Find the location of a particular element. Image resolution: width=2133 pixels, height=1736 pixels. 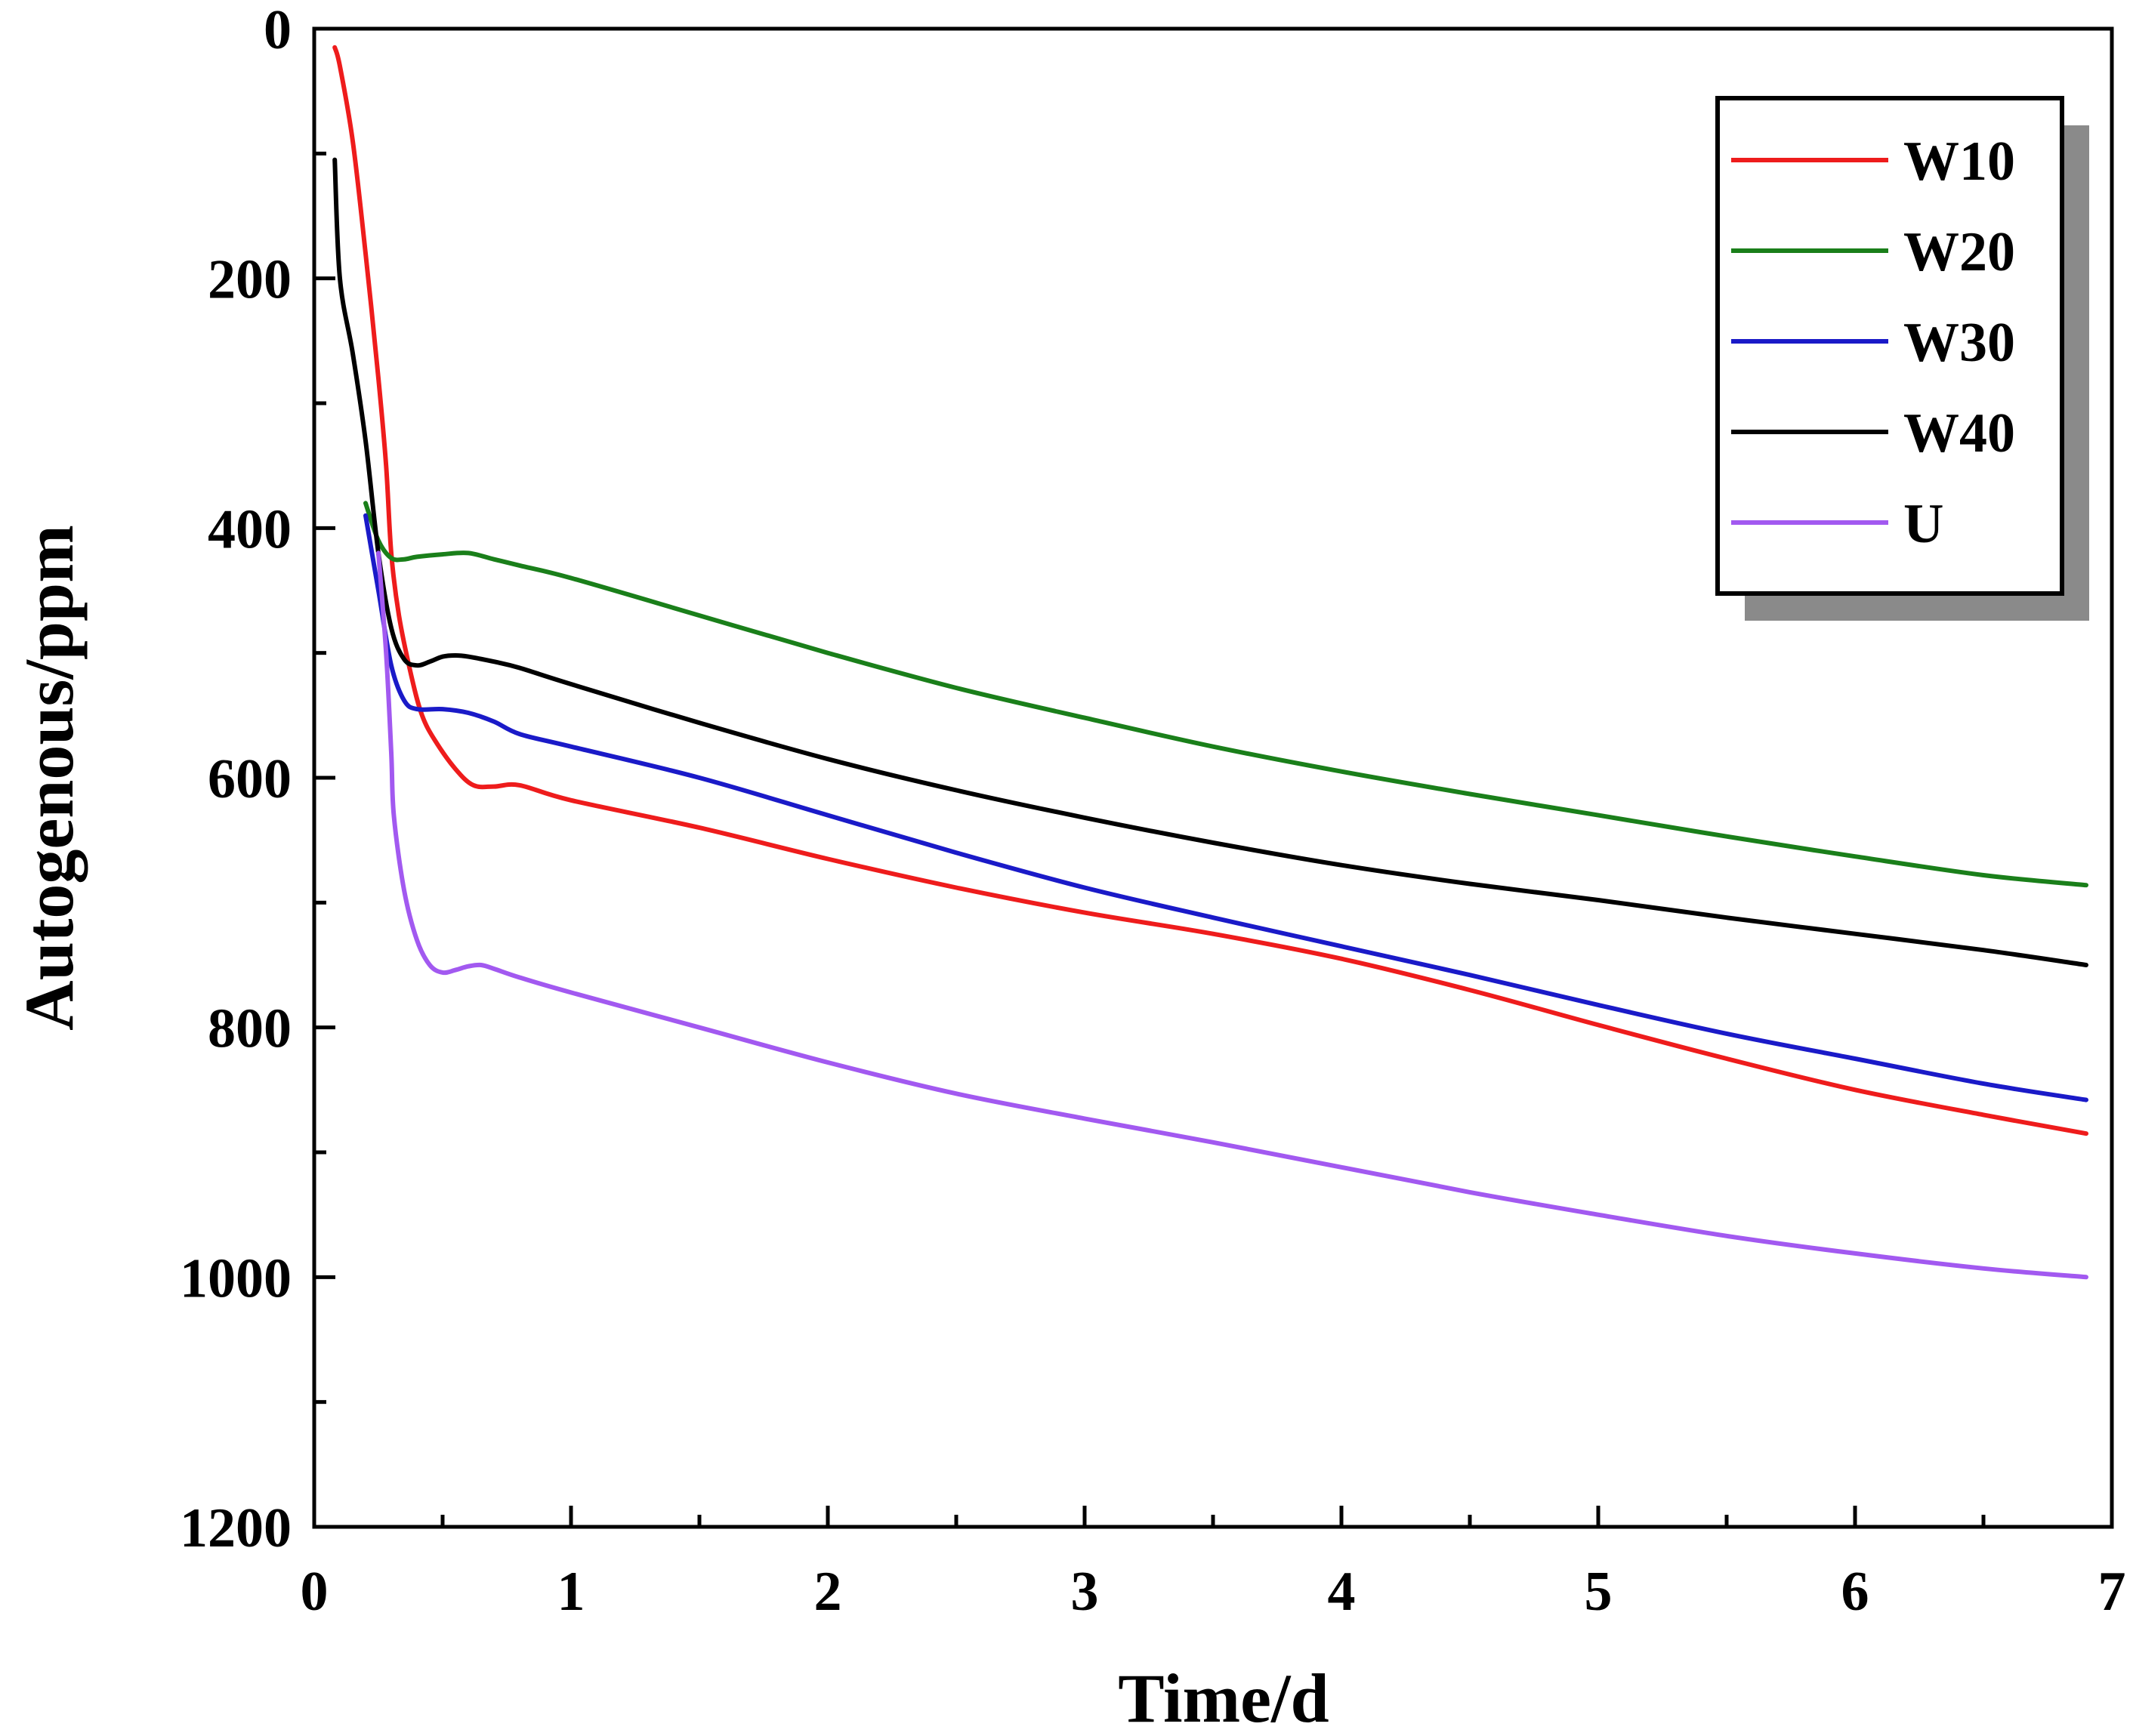

x-tick-label: 4 is located at coordinates (1342, 1592).